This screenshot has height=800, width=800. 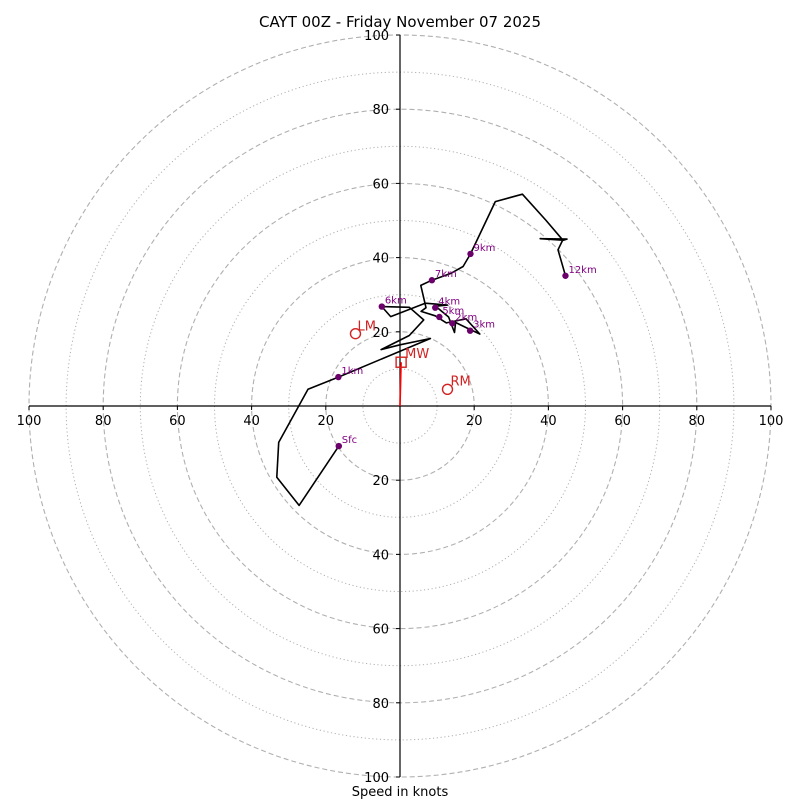 I want to click on height-label-3km: 3km, so click(x=484, y=325).